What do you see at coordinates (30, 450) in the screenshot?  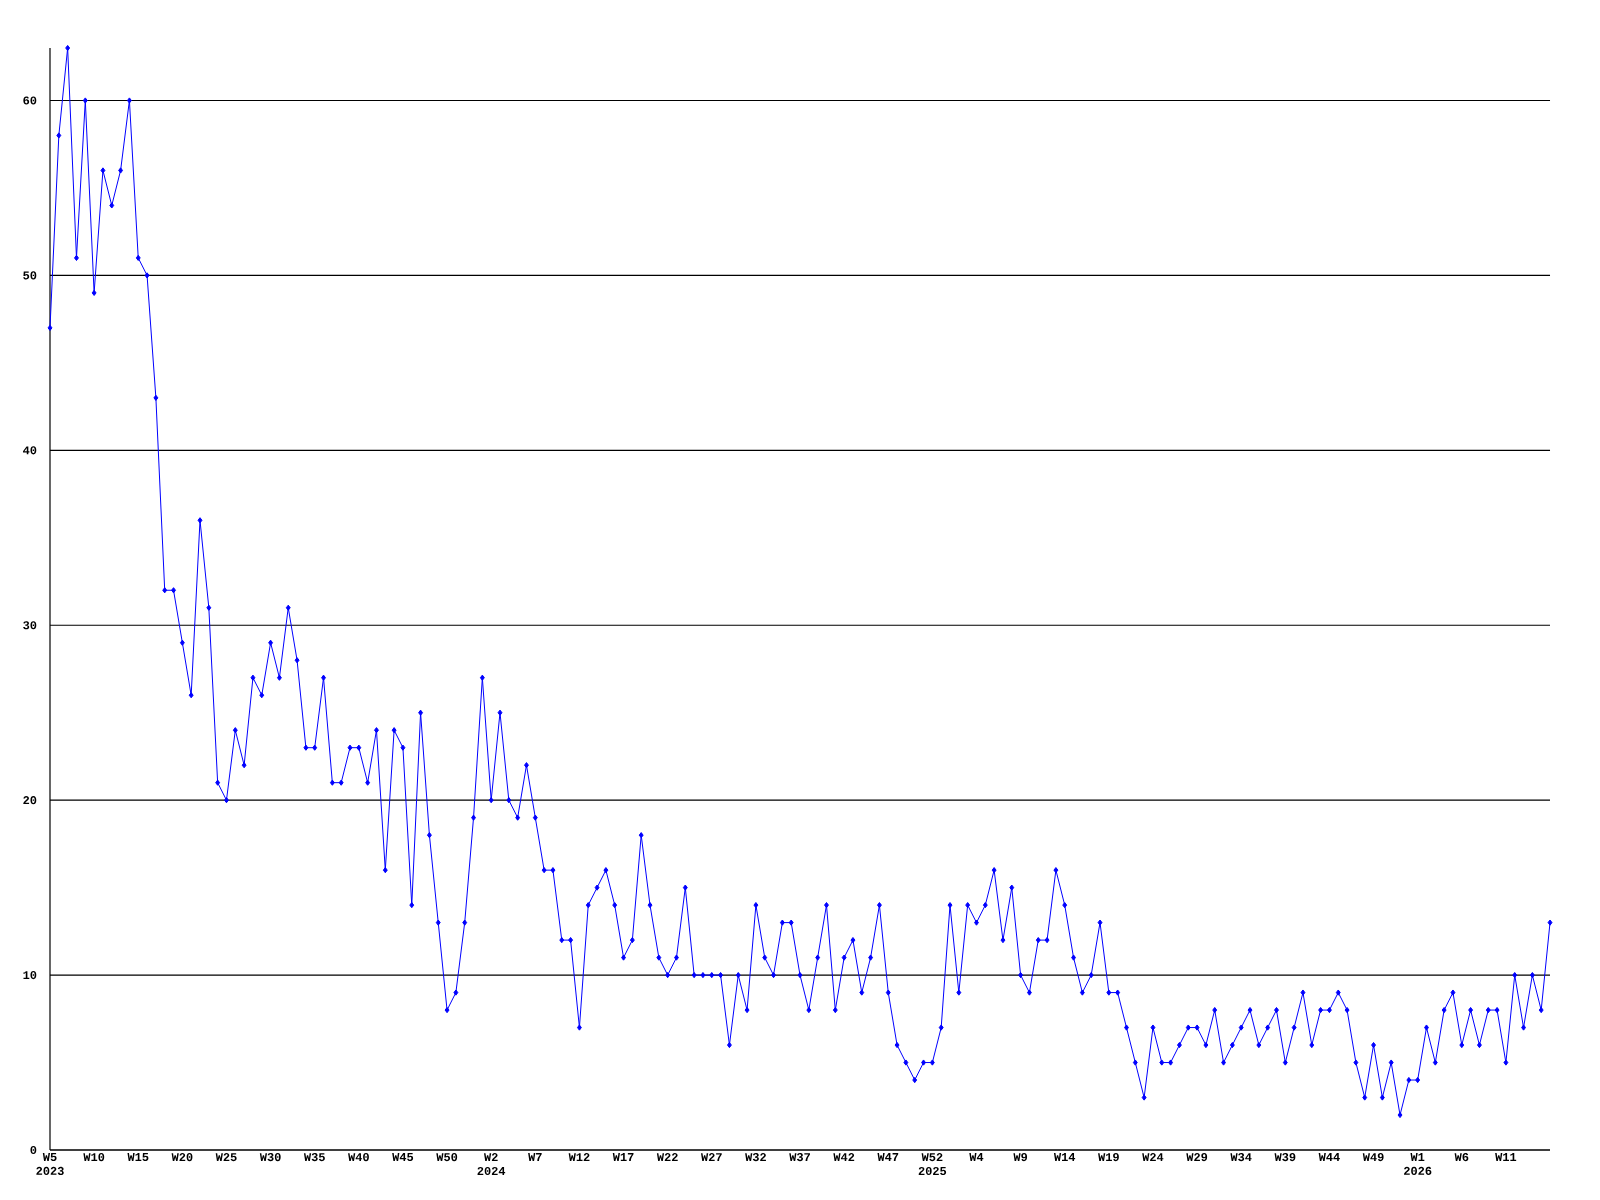 I see `y-tick-label: 40` at bounding box center [30, 450].